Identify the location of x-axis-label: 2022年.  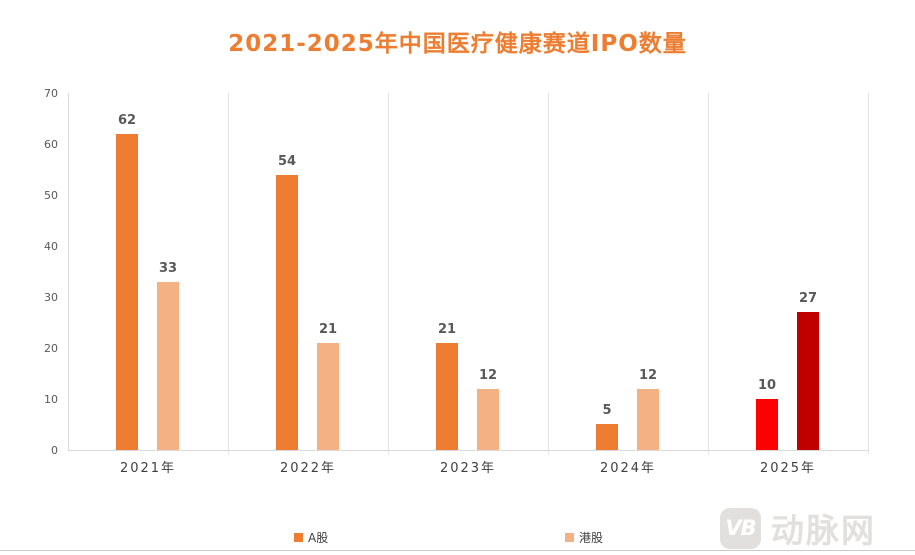
(308, 468).